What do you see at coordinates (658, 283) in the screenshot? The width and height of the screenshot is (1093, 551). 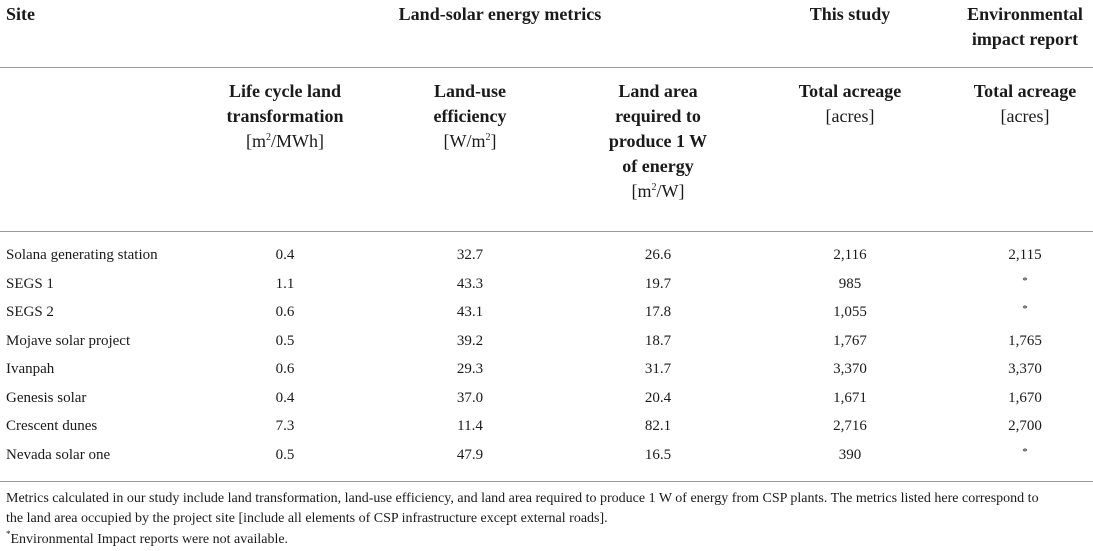 I see `cell-land: 19.7` at bounding box center [658, 283].